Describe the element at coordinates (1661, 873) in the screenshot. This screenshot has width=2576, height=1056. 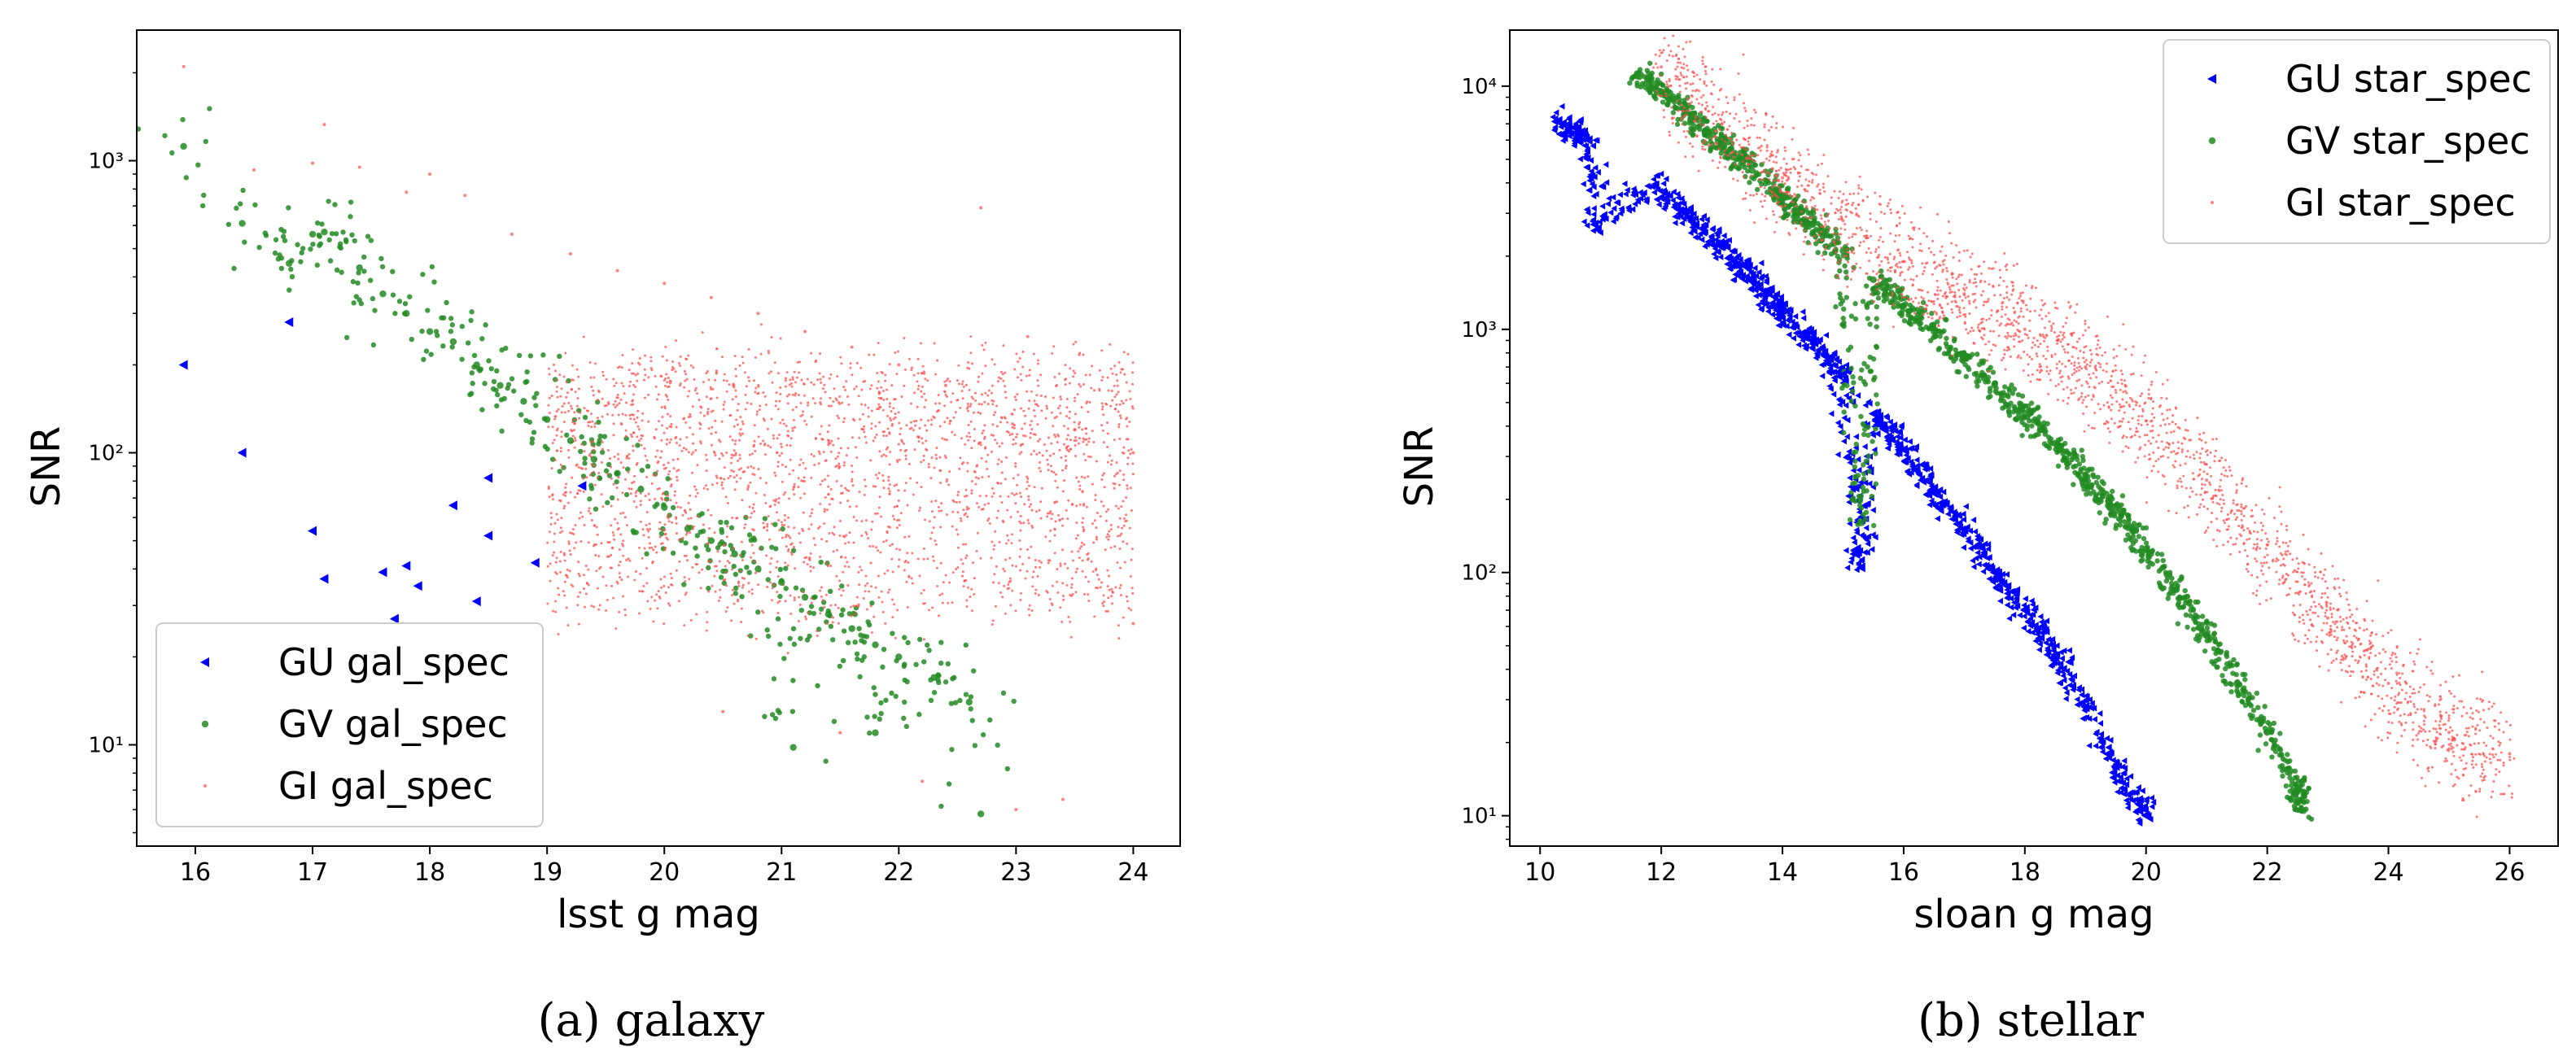
I see `x-tick-label: 12` at that location.